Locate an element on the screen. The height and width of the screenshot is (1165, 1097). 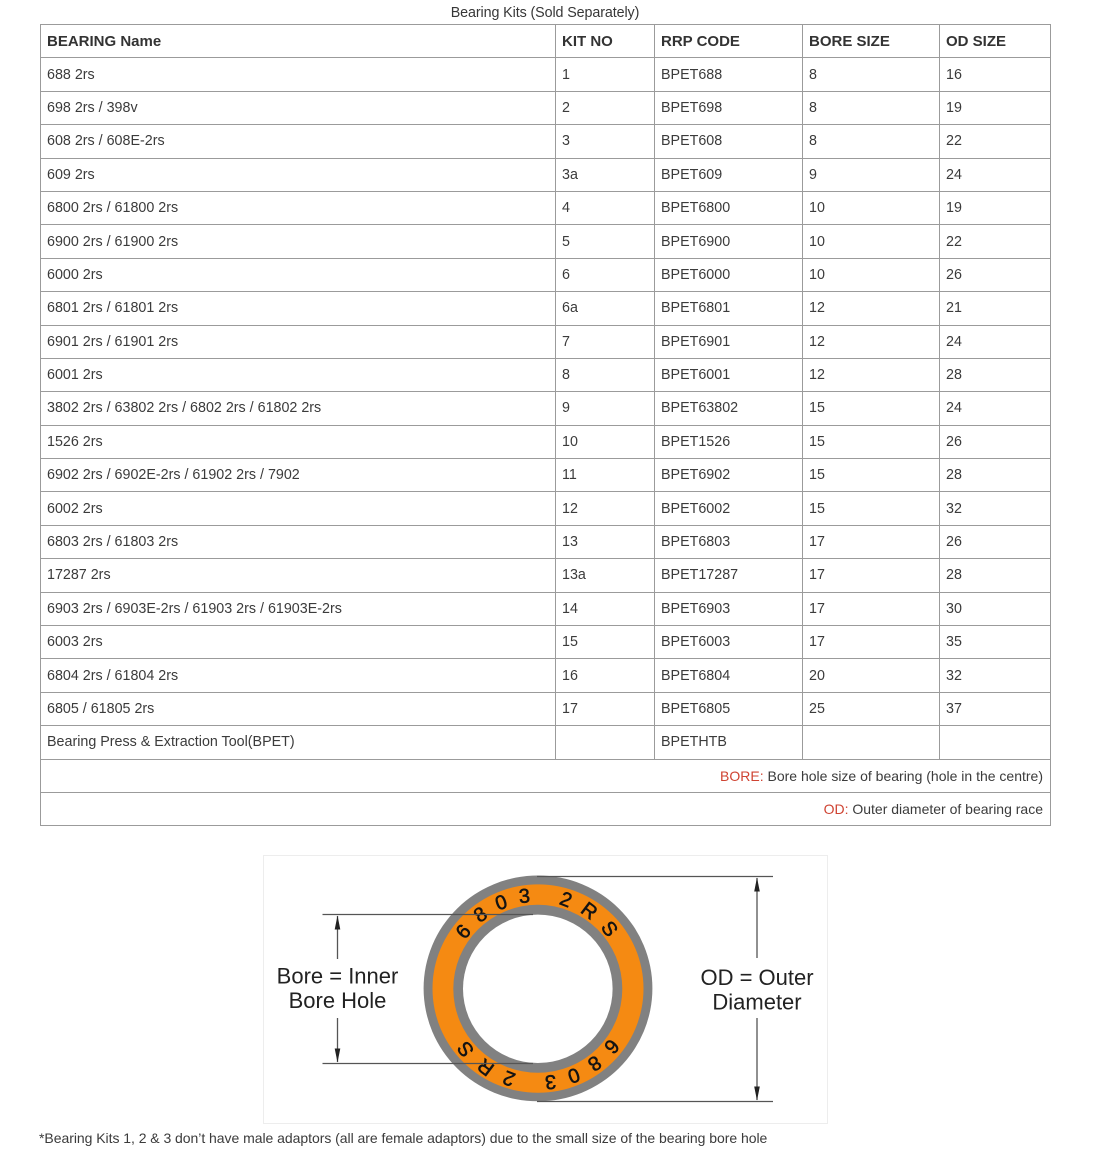
svg-text: Diameter is located at coordinates (756, 1002).